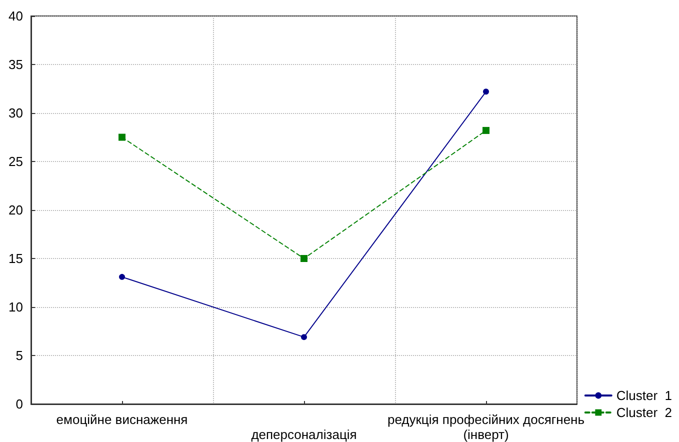 The width and height of the screenshot is (679, 442). I want to click on x-tick-label: емоційне виснаження, so click(122, 419).